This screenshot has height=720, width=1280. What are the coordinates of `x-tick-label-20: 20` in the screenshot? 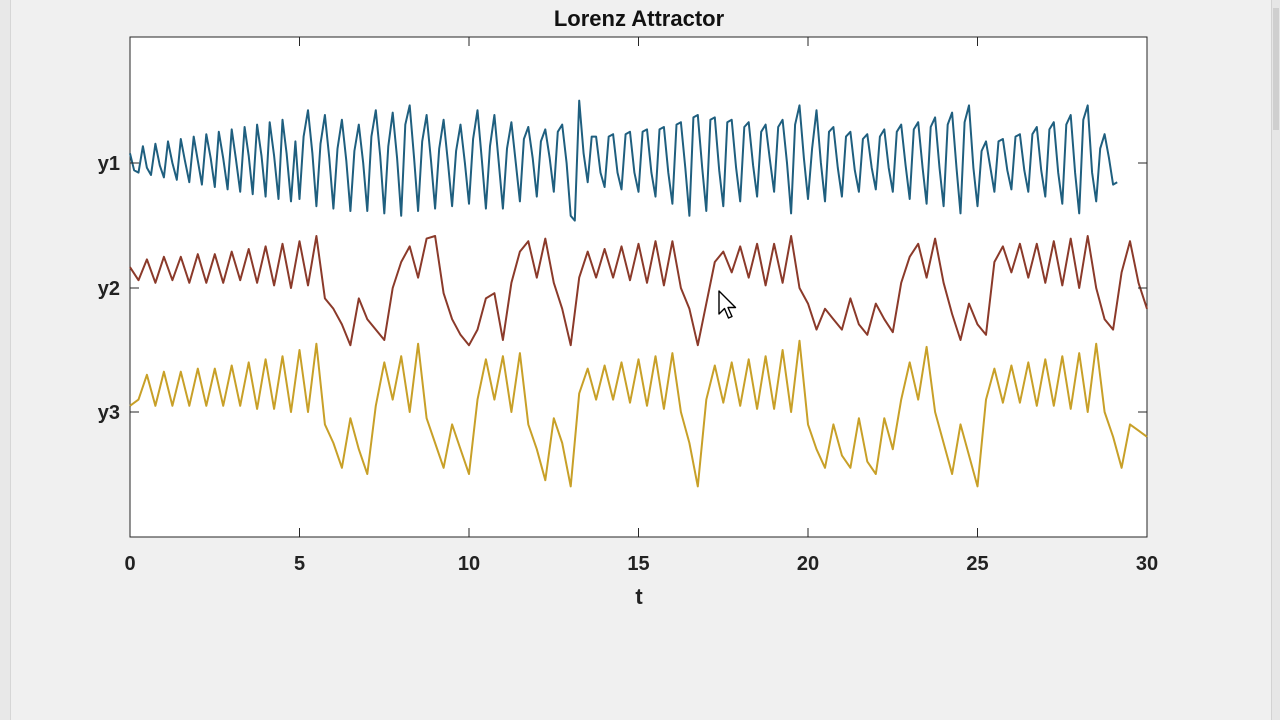 It's located at (808, 564).